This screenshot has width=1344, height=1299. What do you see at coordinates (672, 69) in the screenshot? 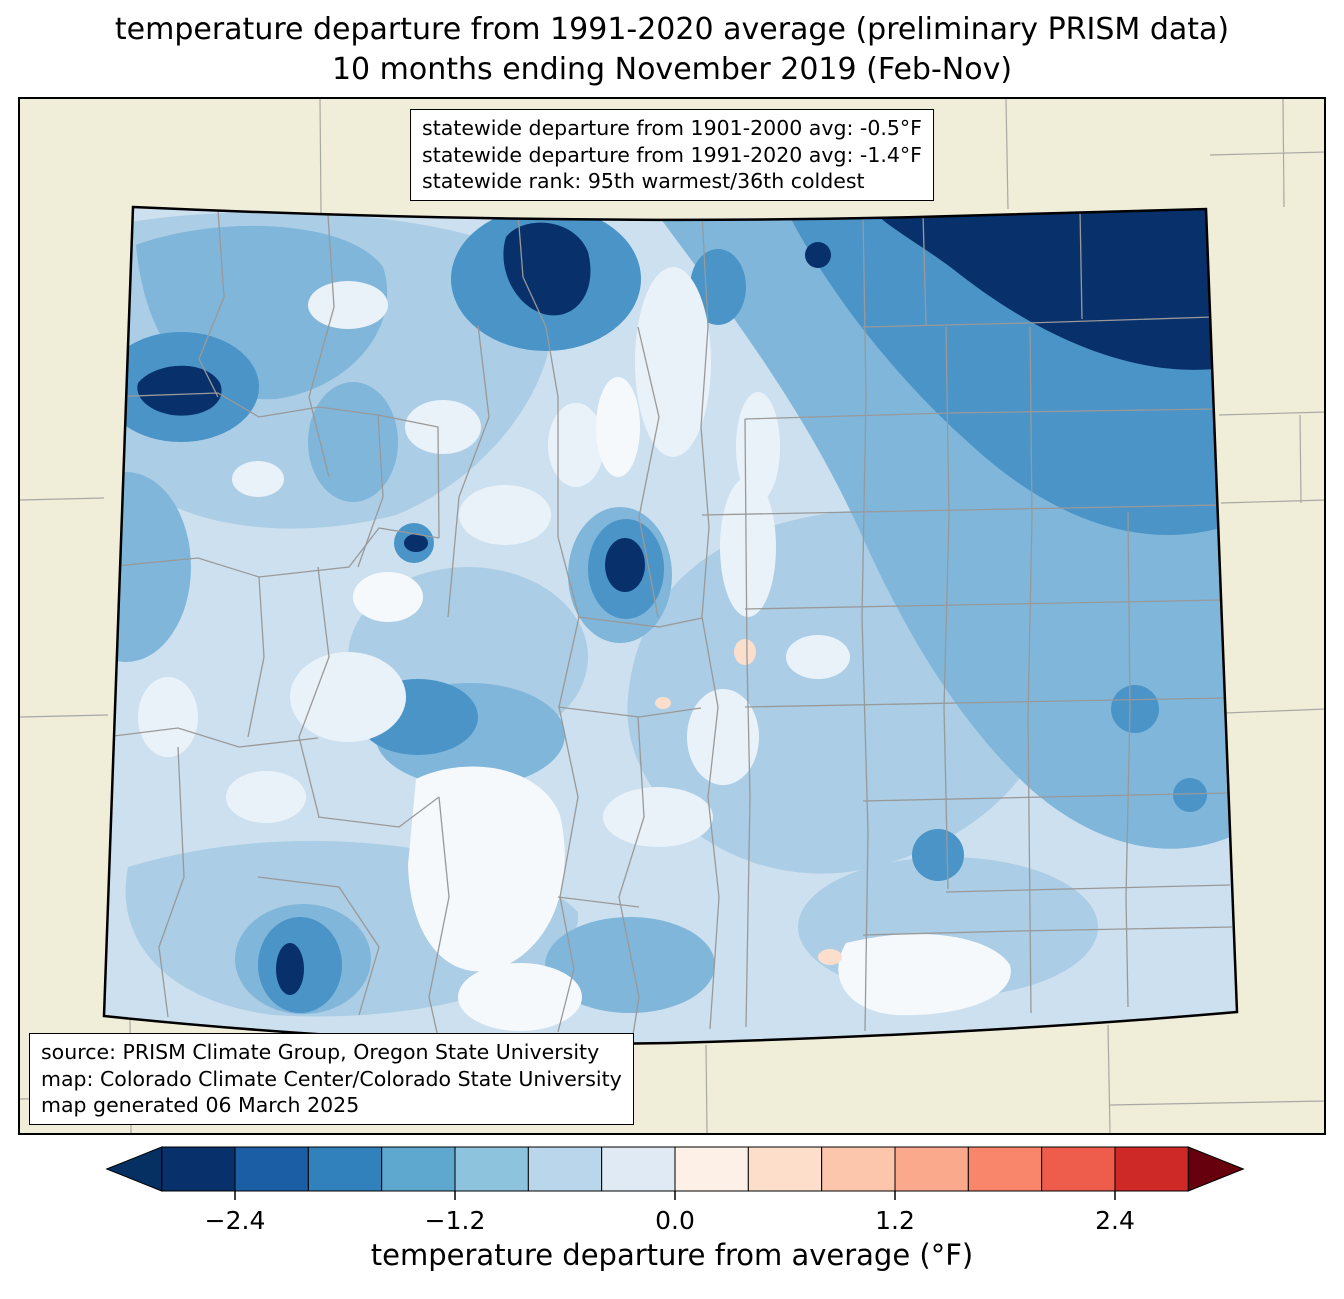
I see `title-line-2: 10 months ending November 2019 (Feb-Nov)` at bounding box center [672, 69].